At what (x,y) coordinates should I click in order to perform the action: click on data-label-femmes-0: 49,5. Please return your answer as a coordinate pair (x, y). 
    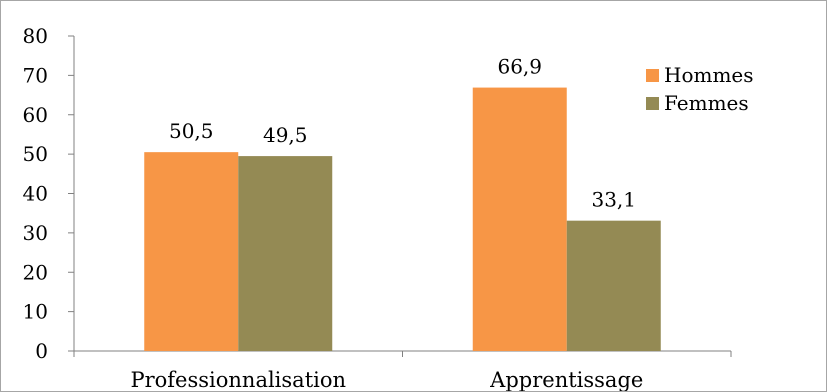
    Looking at the image, I should click on (285, 135).